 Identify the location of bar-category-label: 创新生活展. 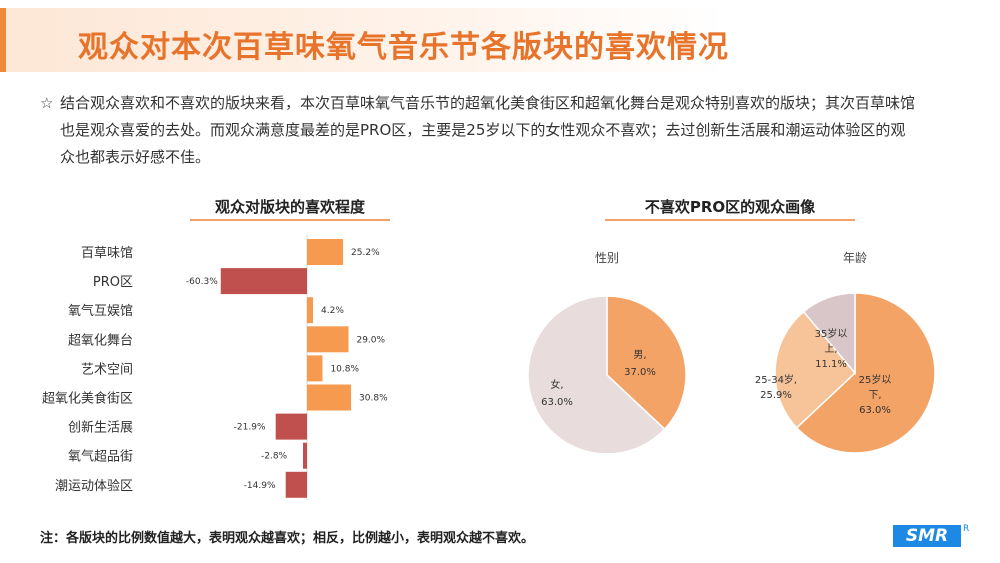
(100, 428).